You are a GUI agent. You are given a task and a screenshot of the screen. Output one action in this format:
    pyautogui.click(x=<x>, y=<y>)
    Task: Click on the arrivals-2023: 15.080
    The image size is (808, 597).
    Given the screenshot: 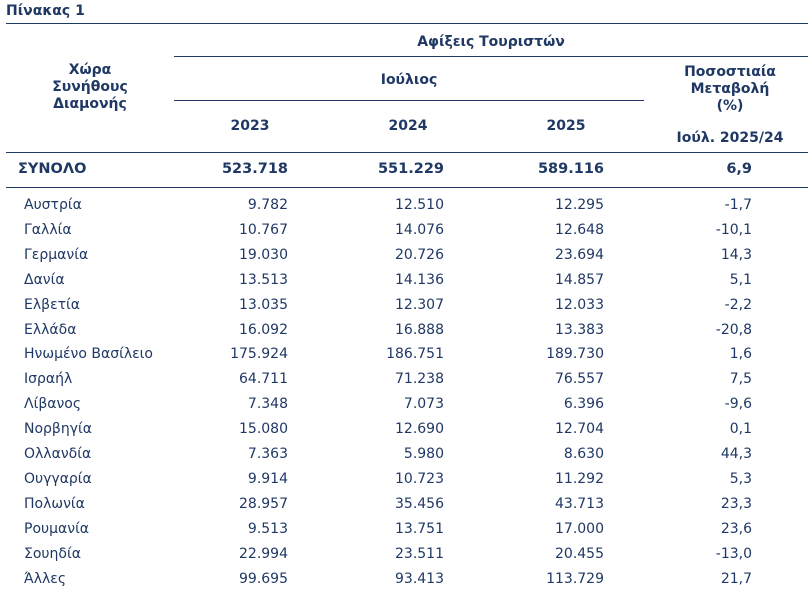 What is the action you would take?
    pyautogui.click(x=263, y=429)
    